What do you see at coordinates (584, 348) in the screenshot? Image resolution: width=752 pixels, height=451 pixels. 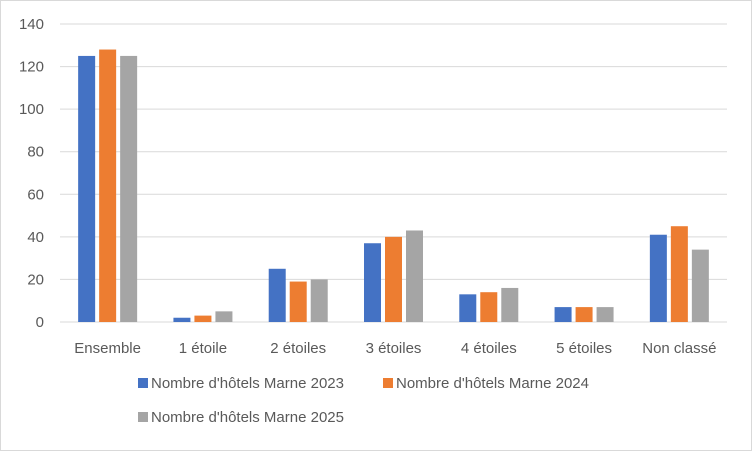 I see `x-category-label: 5 étoiles` at bounding box center [584, 348].